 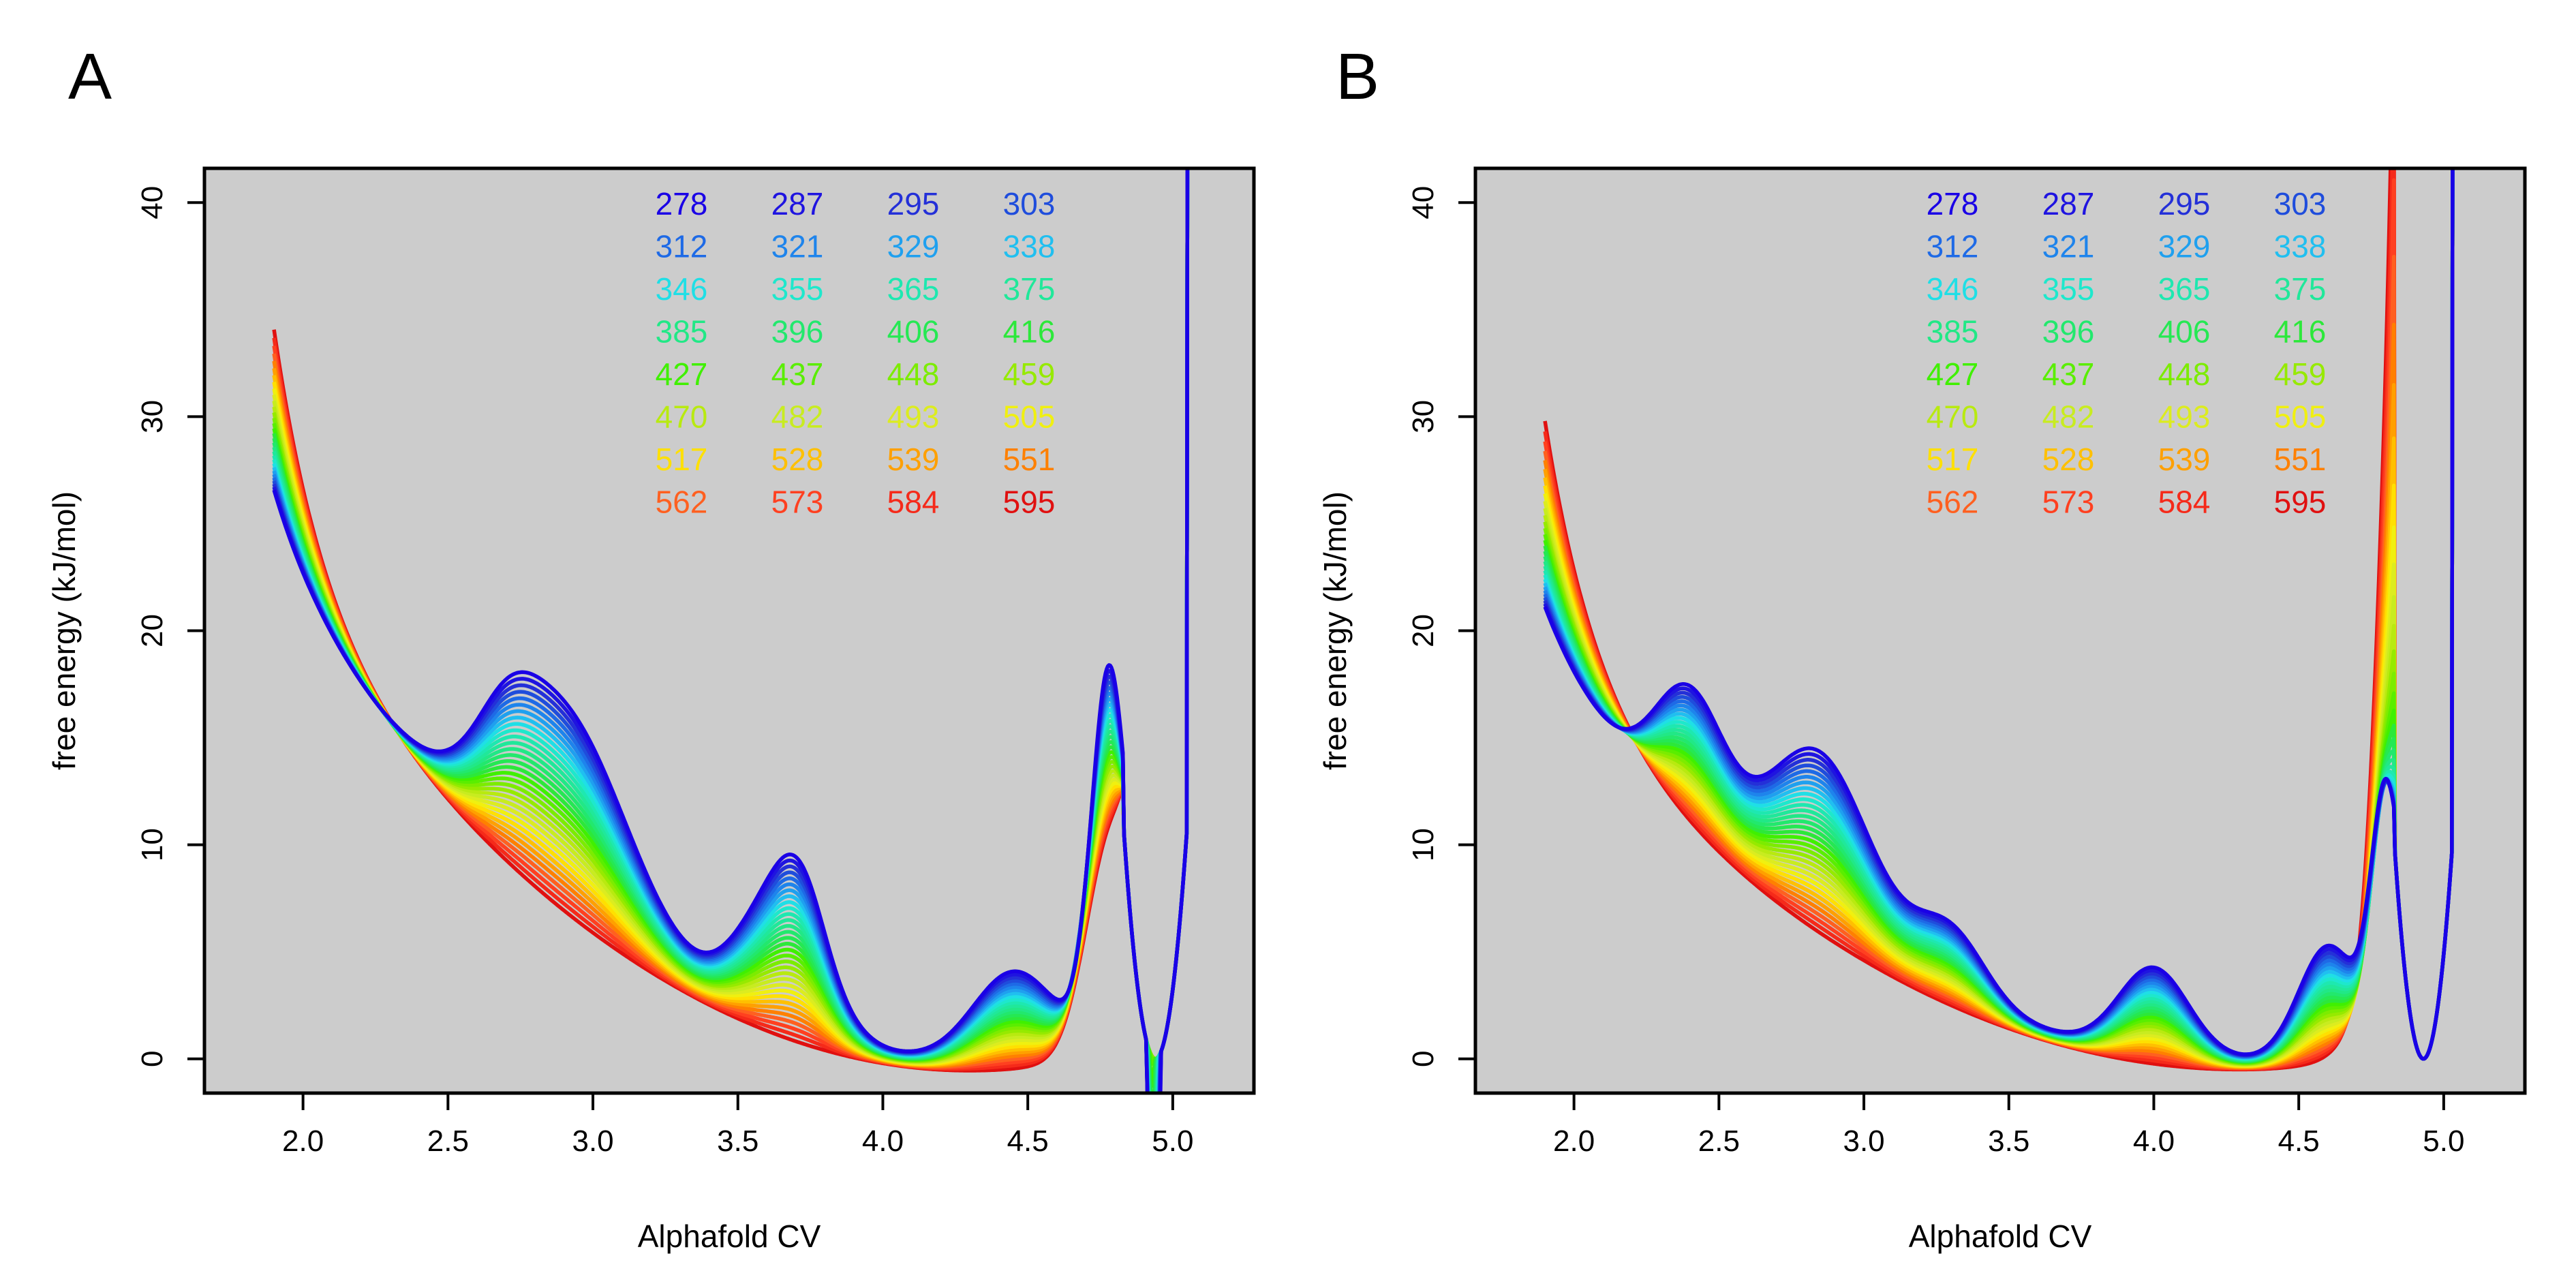 What do you see at coordinates (1029, 332) in the screenshot?
I see `legend-entry-416: 416` at bounding box center [1029, 332].